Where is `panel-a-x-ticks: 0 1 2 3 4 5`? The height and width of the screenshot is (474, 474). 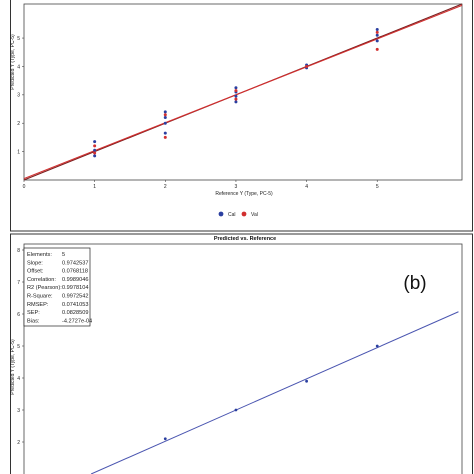 panel-a-x-ticks: 0 1 2 3 4 5 is located at coordinates (201, 185).